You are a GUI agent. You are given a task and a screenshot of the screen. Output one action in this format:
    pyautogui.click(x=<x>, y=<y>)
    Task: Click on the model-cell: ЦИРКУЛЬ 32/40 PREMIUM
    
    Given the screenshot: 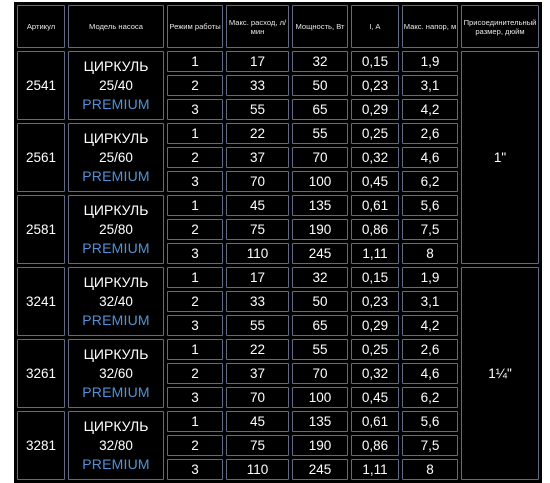 What is the action you would take?
    pyautogui.click(x=116, y=301)
    